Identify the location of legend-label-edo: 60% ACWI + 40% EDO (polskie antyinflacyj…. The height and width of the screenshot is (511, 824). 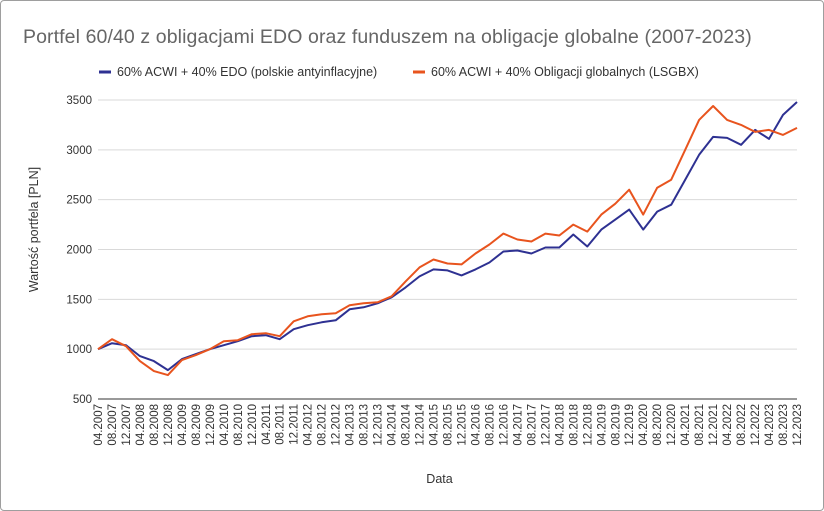
(247, 72).